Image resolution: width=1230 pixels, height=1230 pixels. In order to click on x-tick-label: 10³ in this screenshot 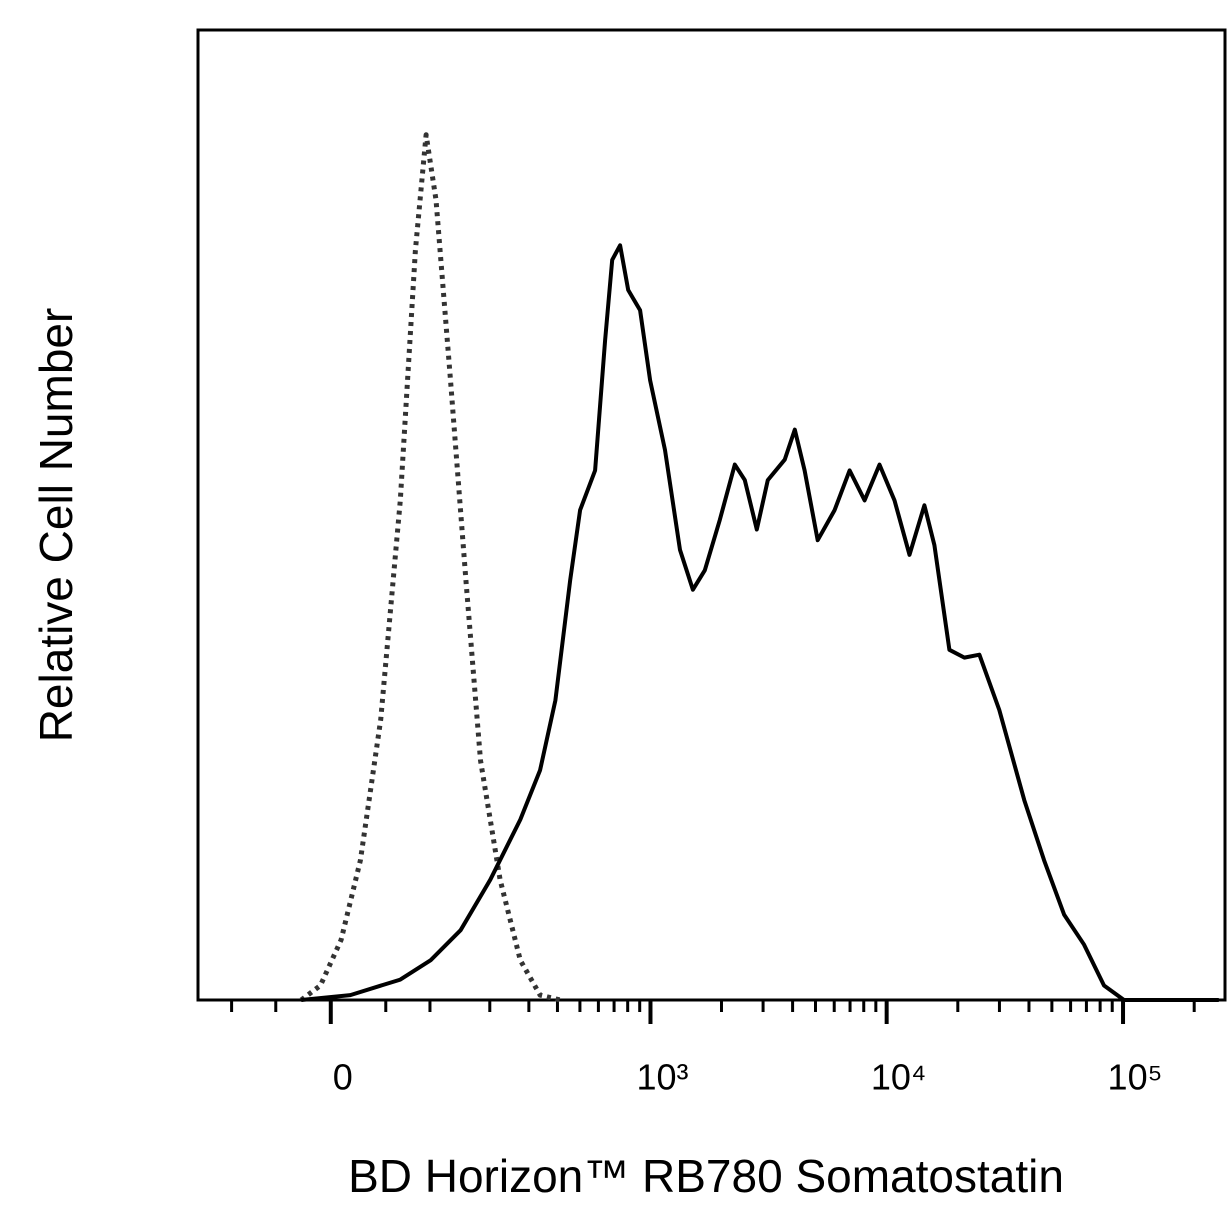, I will do `click(662, 1077)`.